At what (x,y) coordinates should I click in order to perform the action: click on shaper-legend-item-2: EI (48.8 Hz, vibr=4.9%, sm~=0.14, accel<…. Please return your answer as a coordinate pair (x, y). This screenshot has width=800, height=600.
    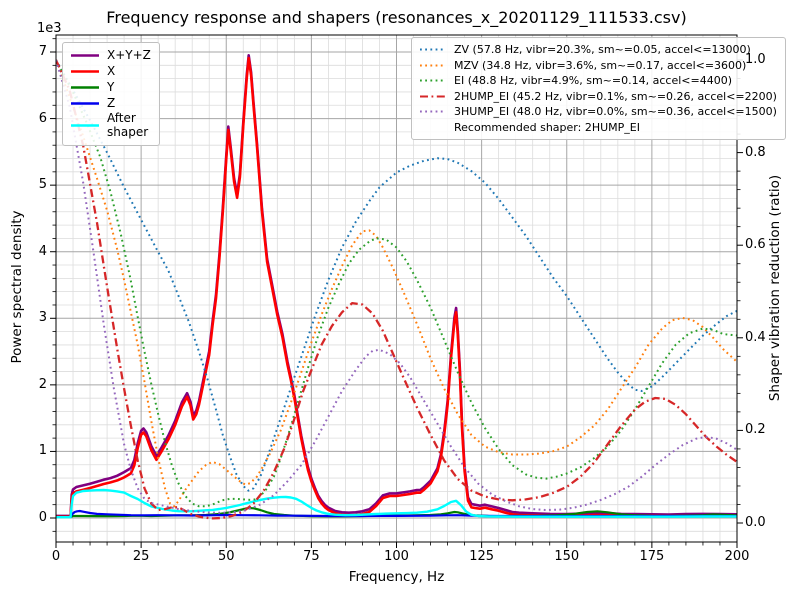
    Looking at the image, I should click on (598, 81).